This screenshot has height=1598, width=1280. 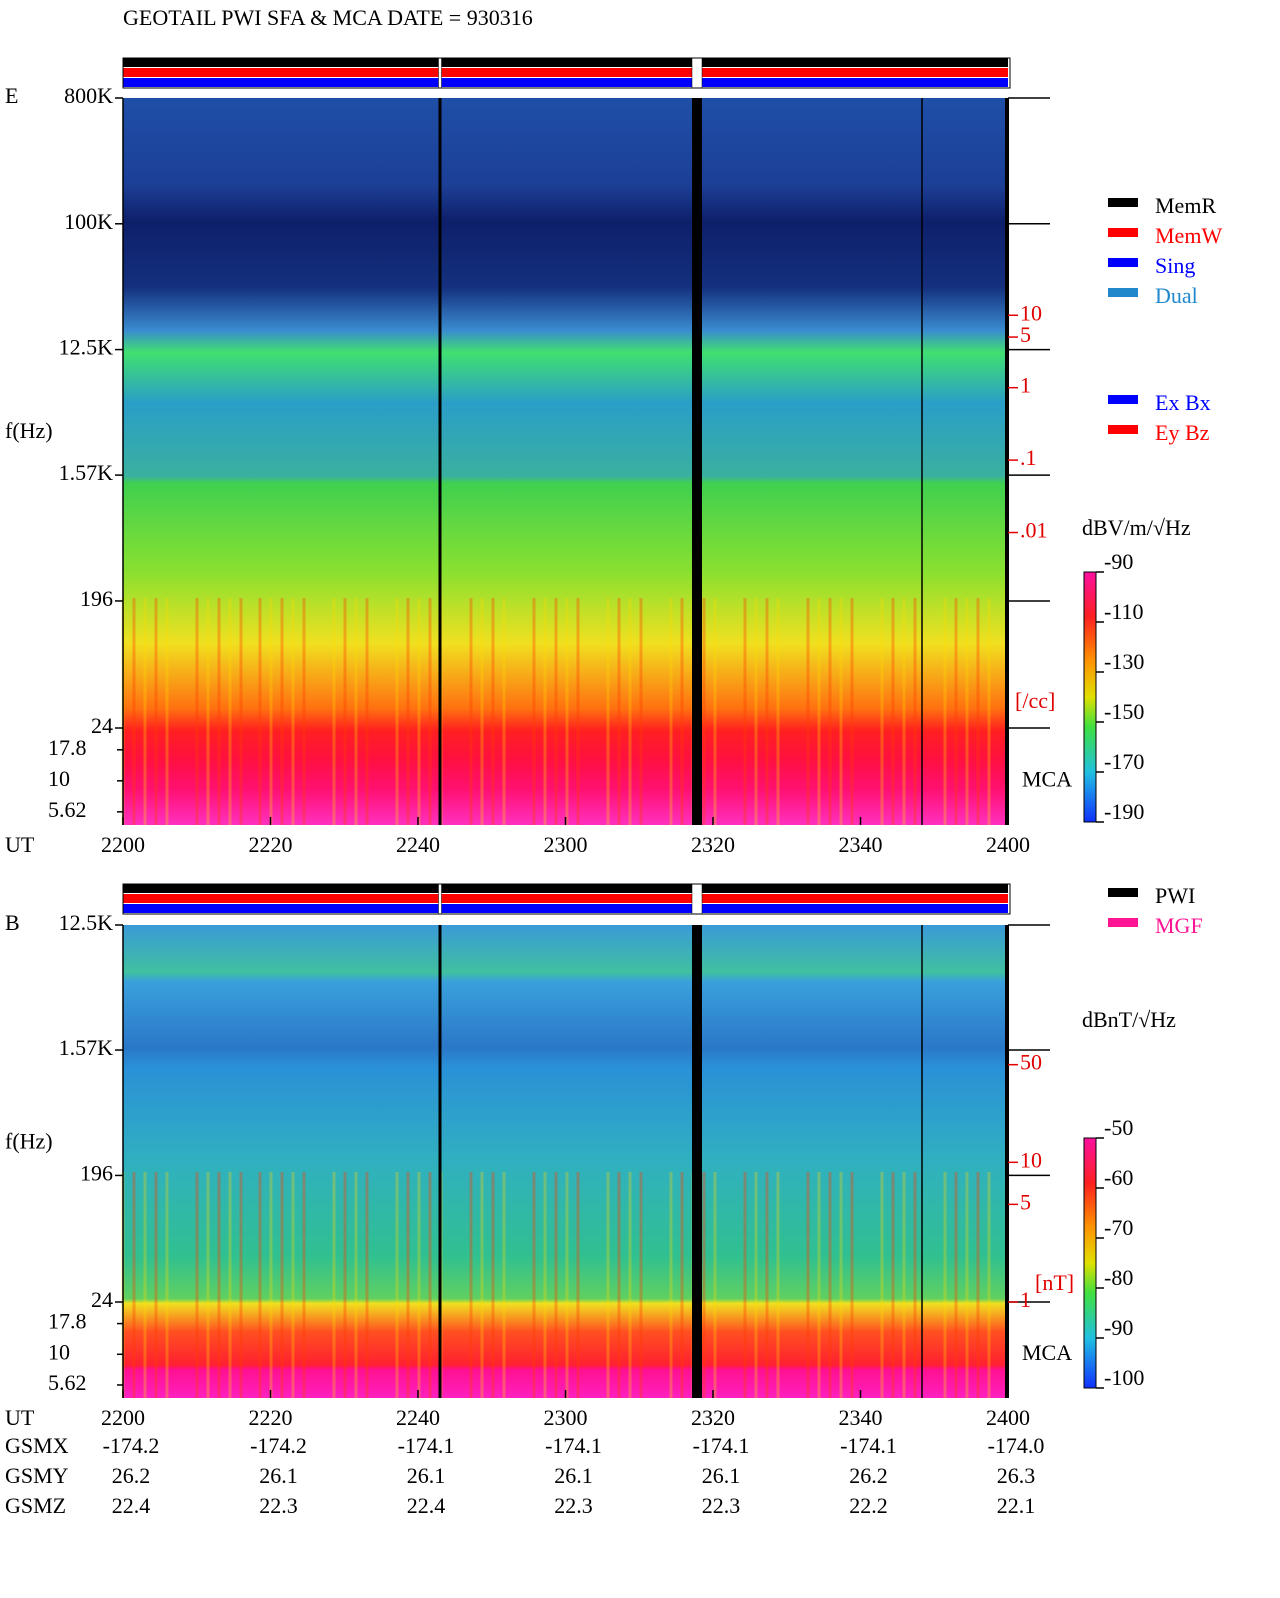 I want to click on legend-label: PWI, so click(x=1175, y=895).